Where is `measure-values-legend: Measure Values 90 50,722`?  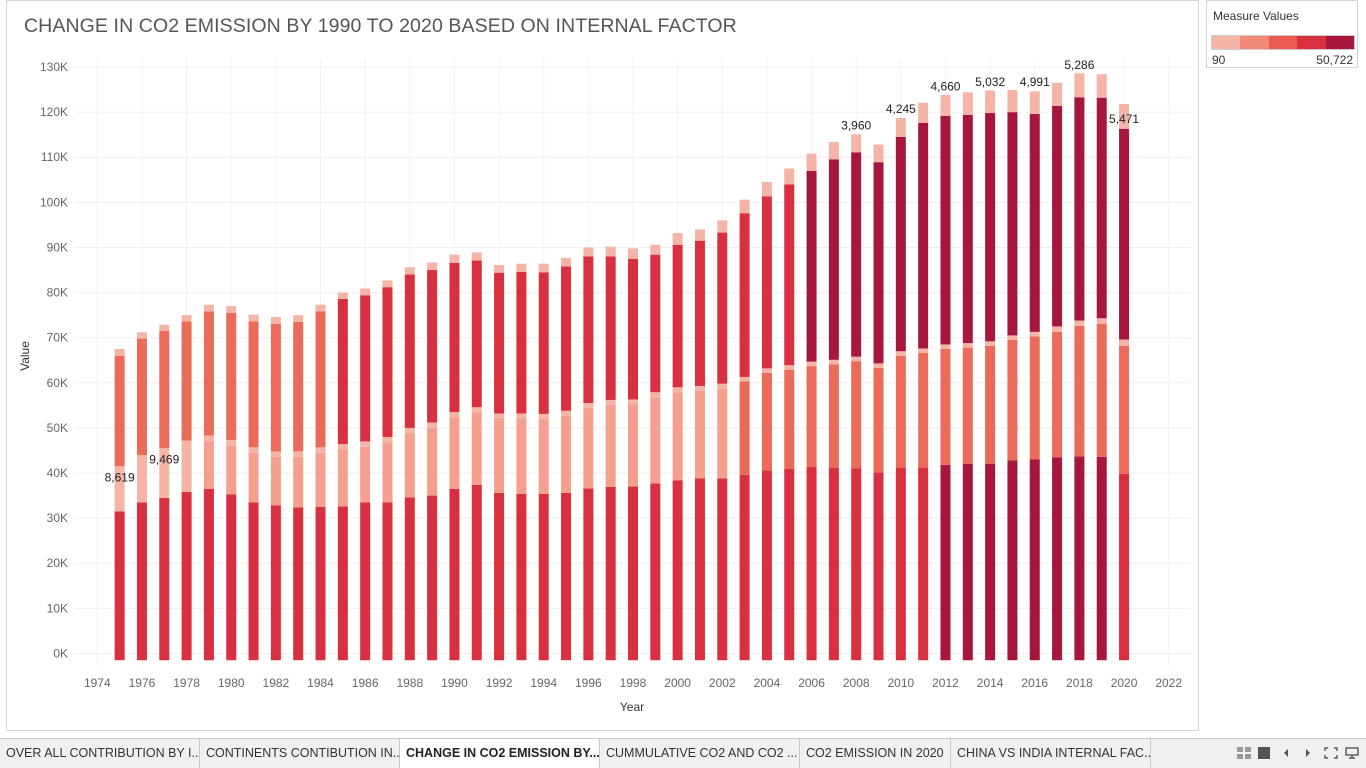 measure-values-legend: Measure Values 90 50,722 is located at coordinates (1282, 34).